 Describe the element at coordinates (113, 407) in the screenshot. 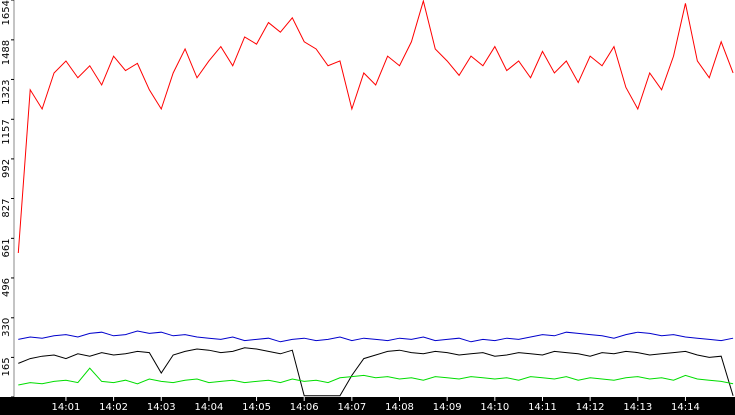

I see `x-tick-label: 14:02` at that location.